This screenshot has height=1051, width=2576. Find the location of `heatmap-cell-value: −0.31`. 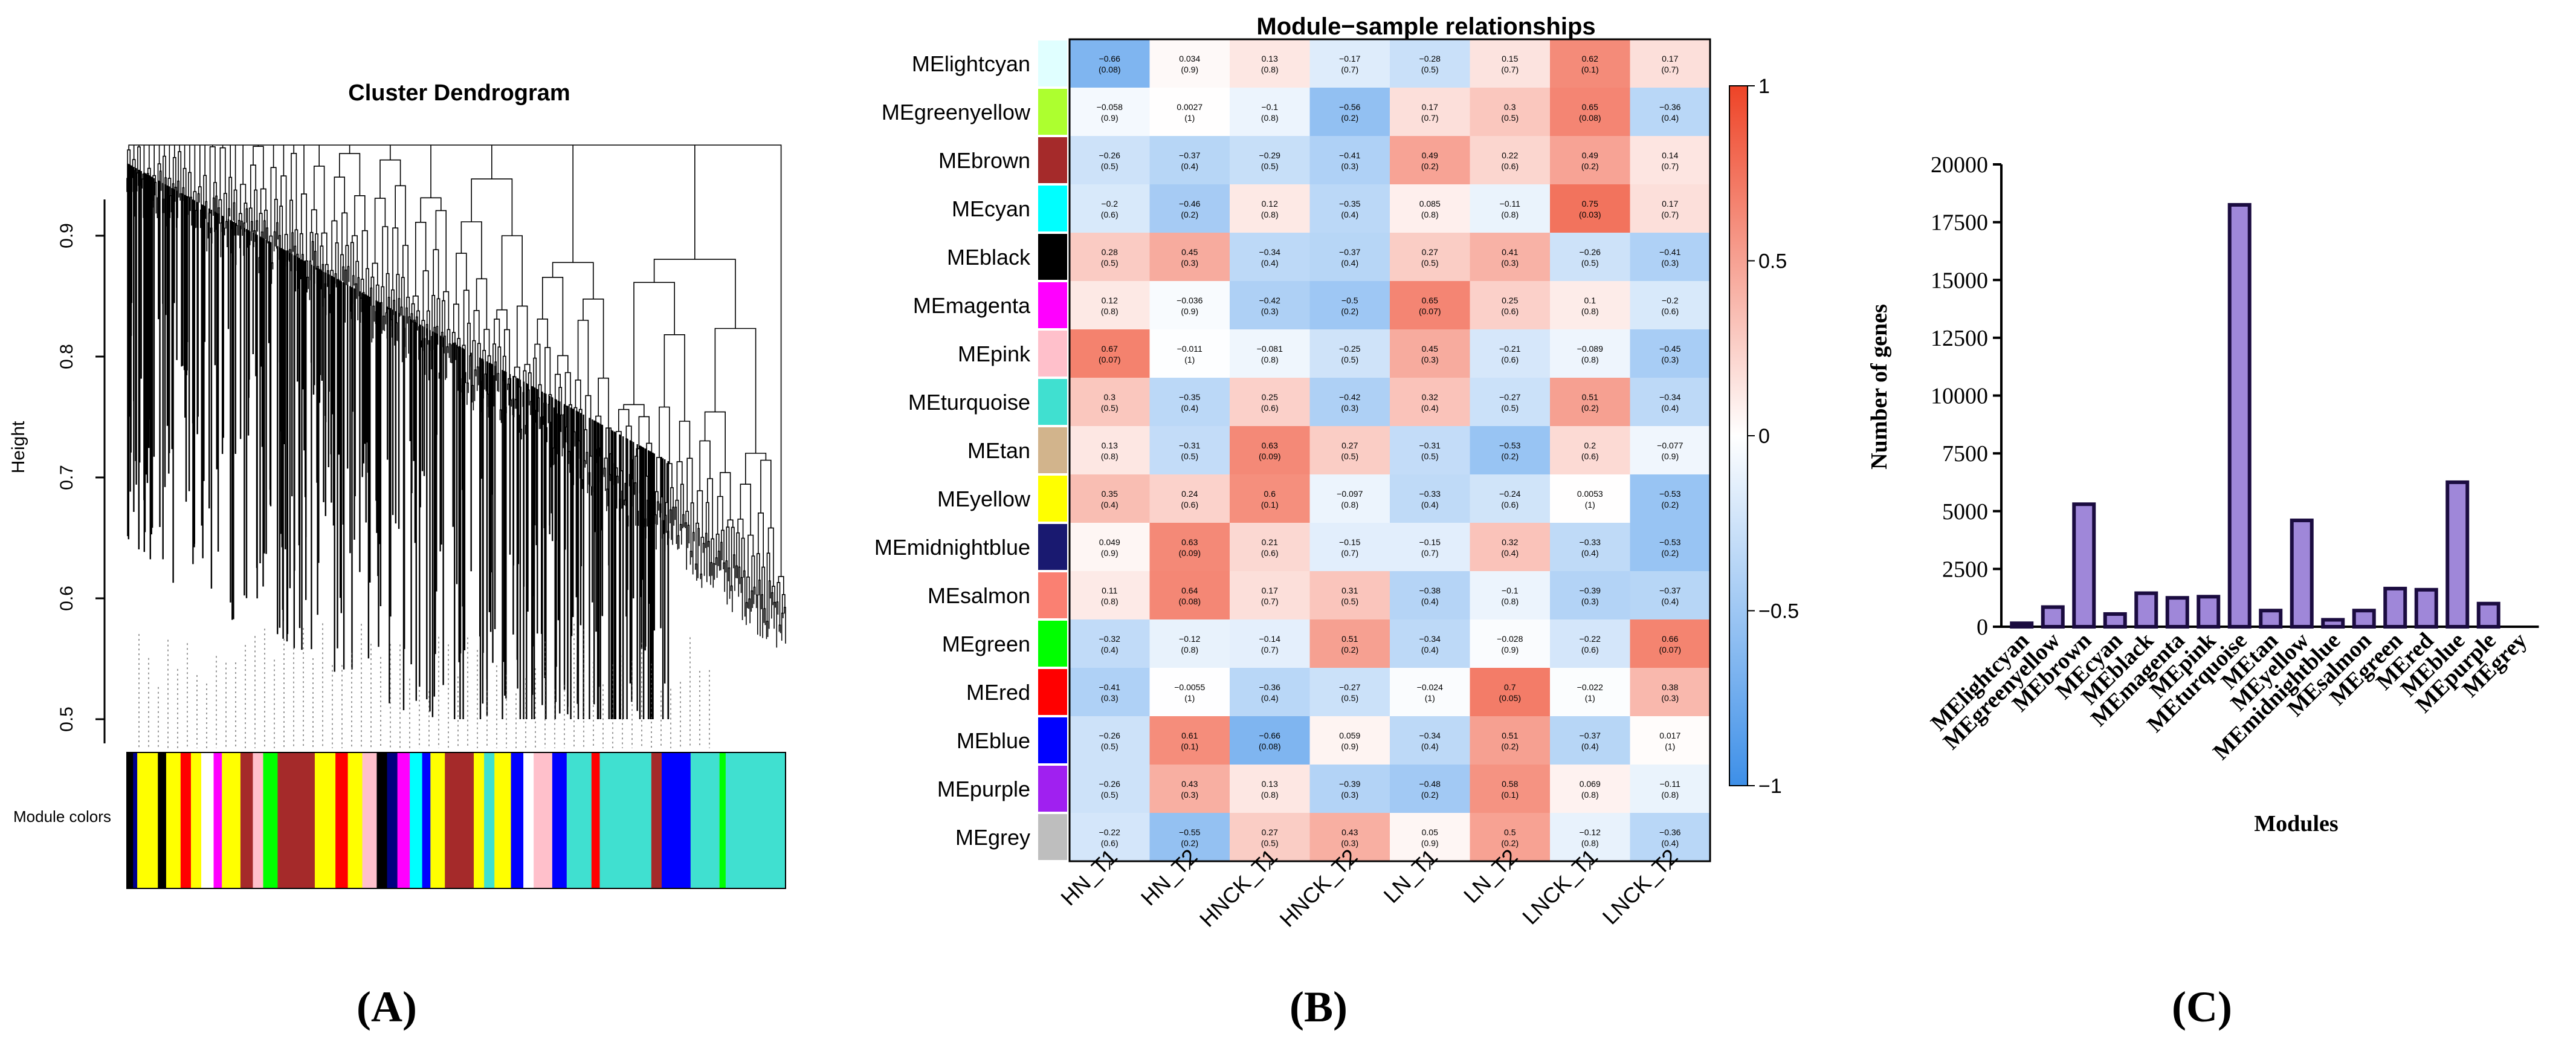

heatmap-cell-value: −0.31 is located at coordinates (1190, 445).